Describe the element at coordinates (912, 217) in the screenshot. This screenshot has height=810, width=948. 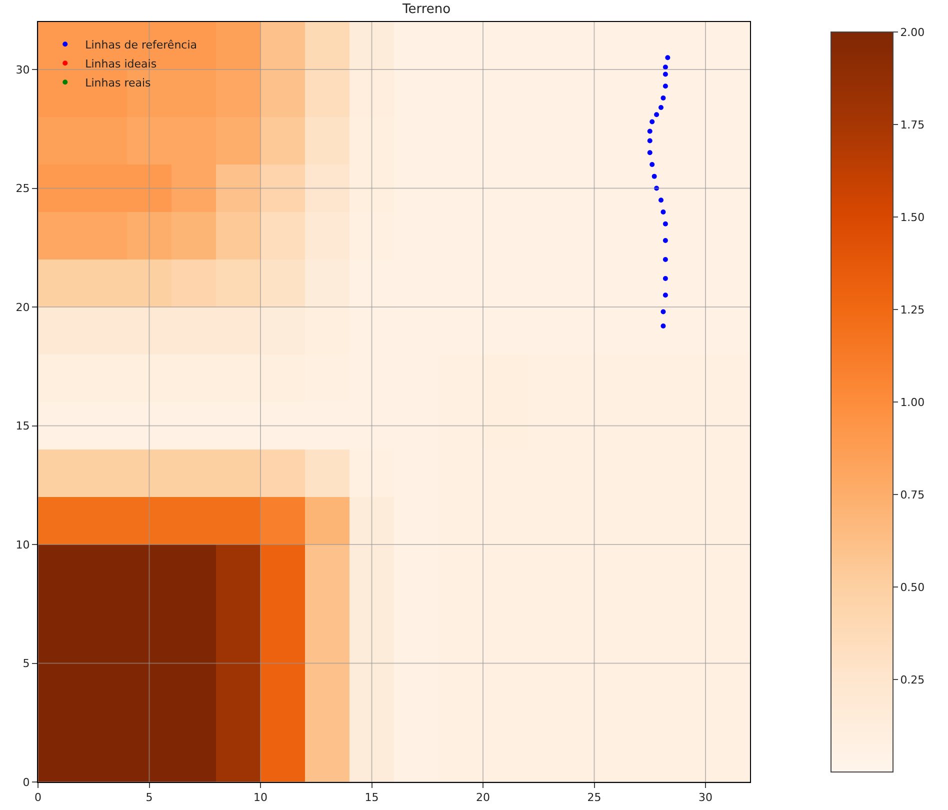
I see `color-bar-label: 1.50` at that location.